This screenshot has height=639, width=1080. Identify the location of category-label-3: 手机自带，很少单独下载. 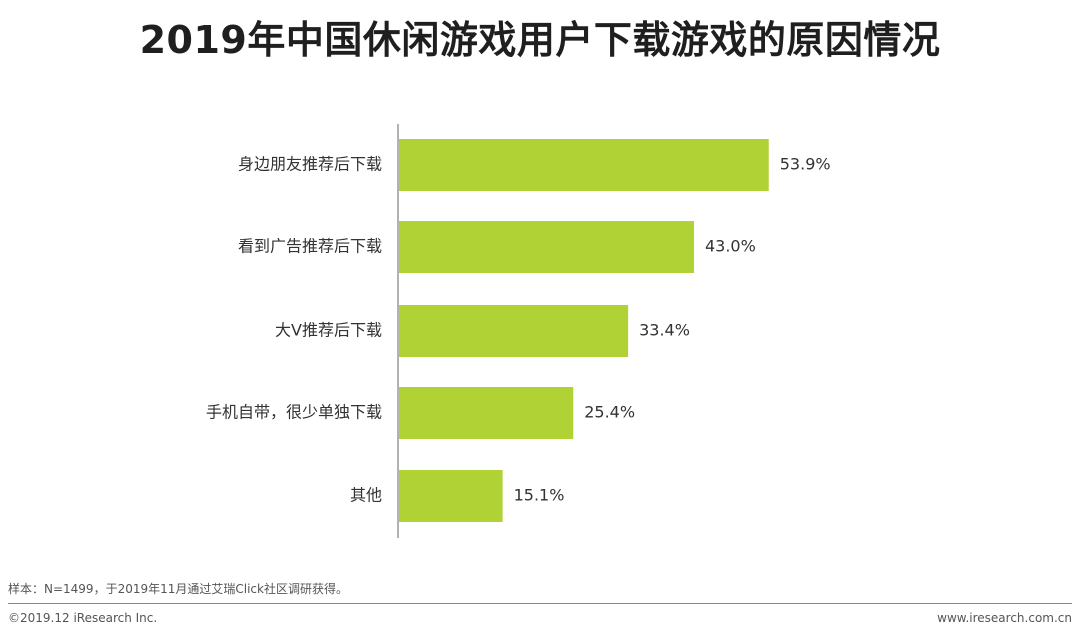
(294, 412).